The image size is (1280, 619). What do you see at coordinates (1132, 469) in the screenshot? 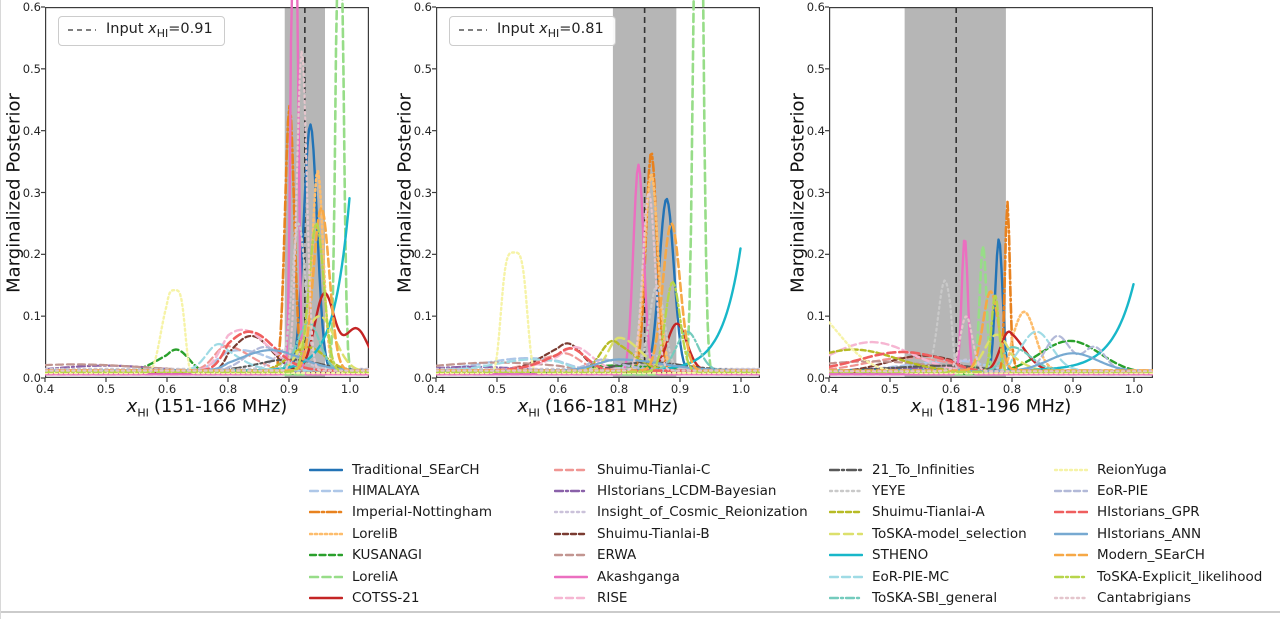
I see `legend-label: ReionYuga` at bounding box center [1132, 469].